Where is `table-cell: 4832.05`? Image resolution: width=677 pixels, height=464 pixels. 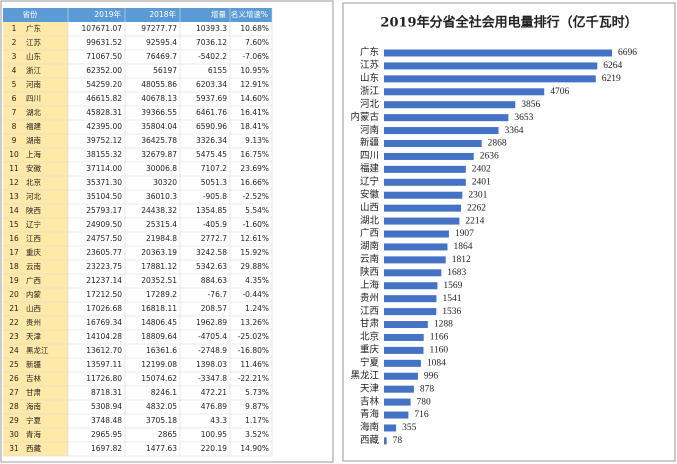 table-cell: 4832.05 is located at coordinates (161, 406).